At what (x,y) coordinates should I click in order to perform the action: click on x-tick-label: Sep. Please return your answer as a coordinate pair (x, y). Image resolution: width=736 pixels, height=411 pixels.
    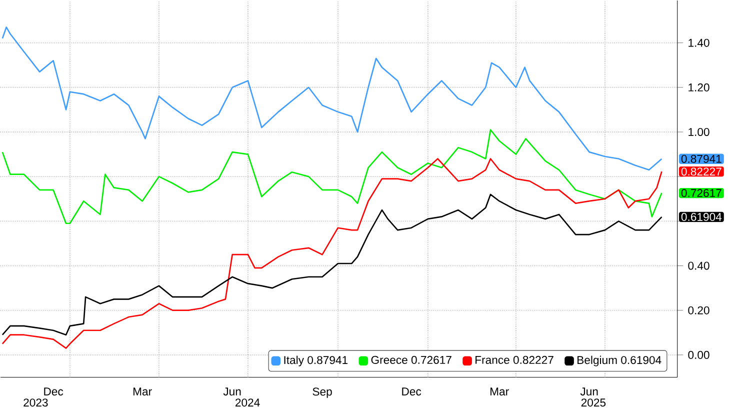
    Looking at the image, I should click on (322, 393).